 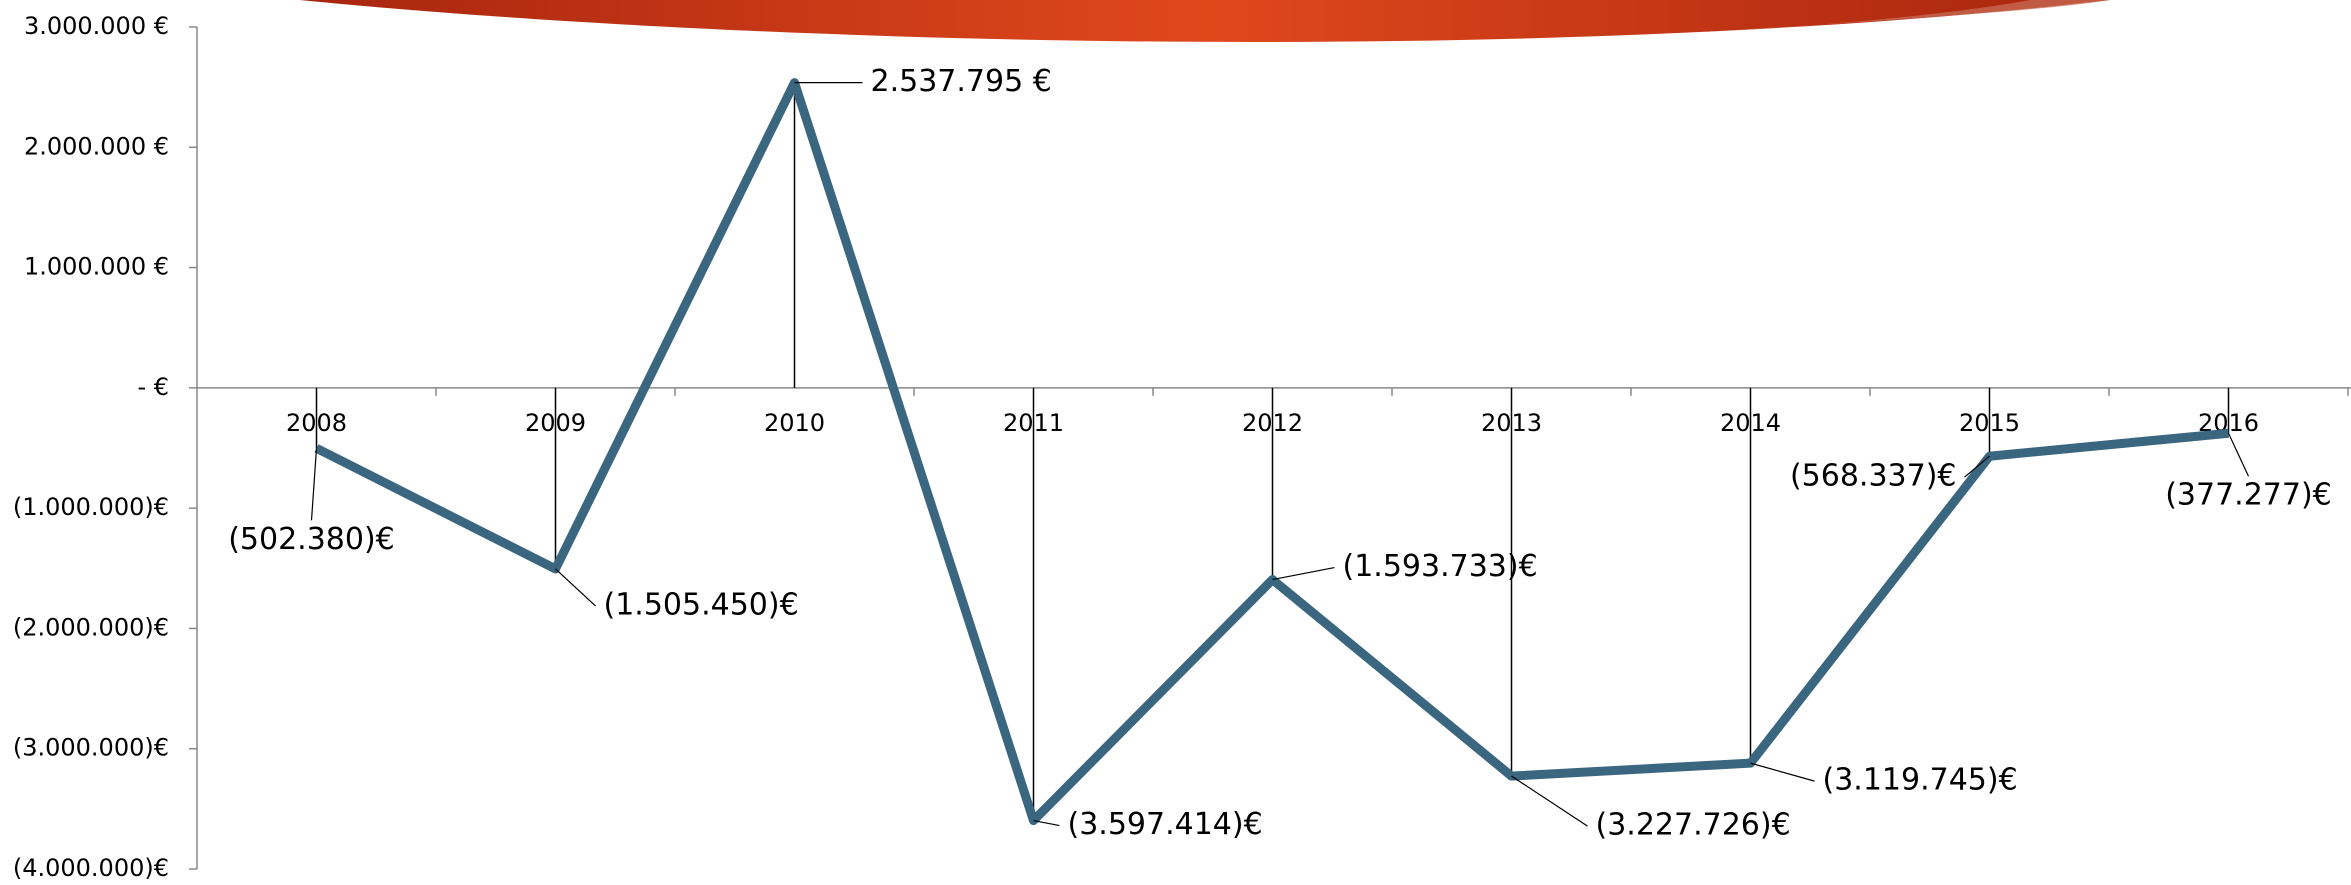 What do you see at coordinates (701, 604) in the screenshot?
I see `data-label: (1.505.450)€` at bounding box center [701, 604].